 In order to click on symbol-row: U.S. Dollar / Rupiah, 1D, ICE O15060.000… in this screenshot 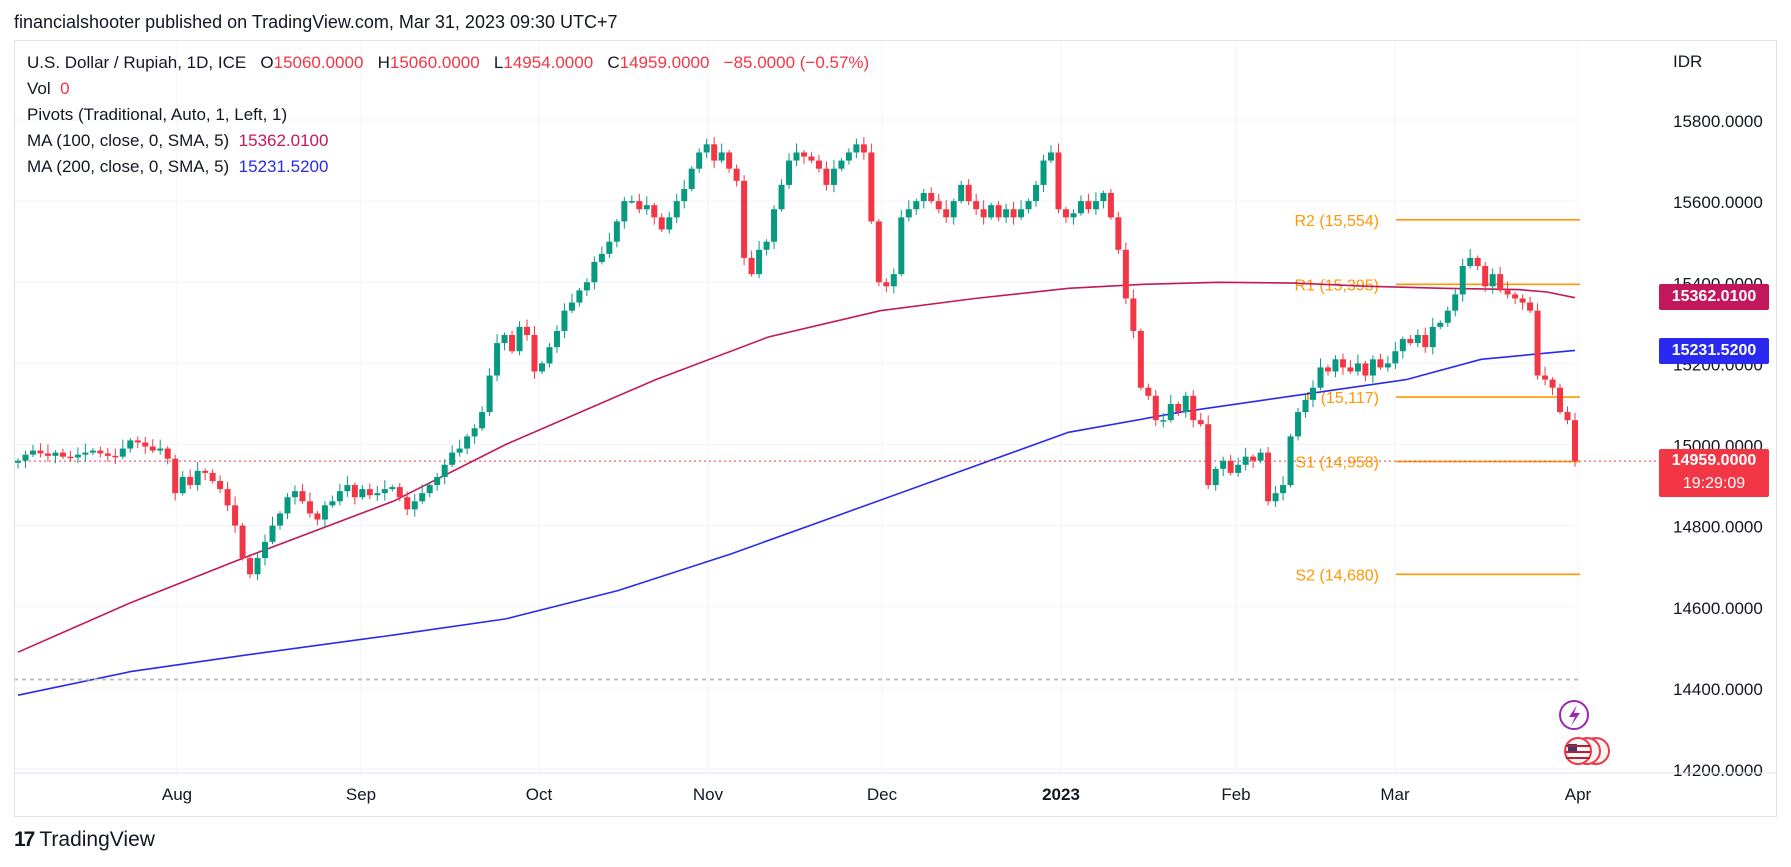, I will do `click(448, 63)`.